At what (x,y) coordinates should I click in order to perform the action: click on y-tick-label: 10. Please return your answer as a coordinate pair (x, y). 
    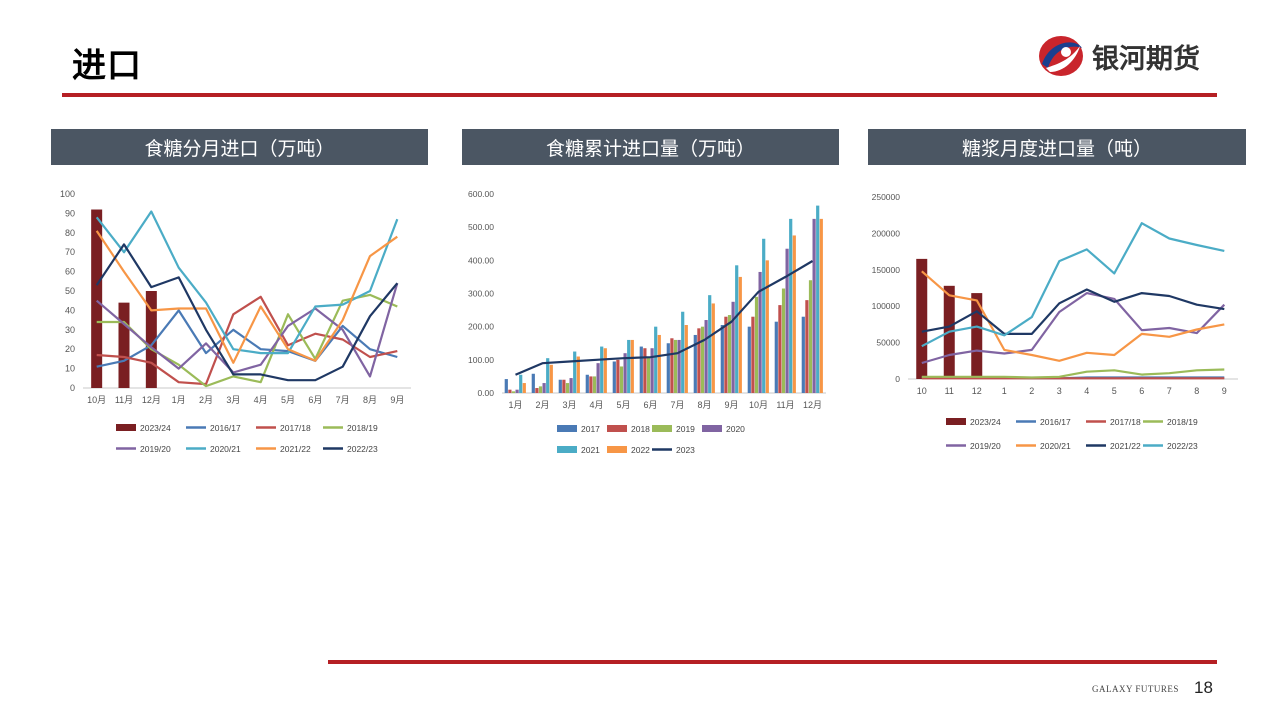
    Looking at the image, I should click on (70, 369).